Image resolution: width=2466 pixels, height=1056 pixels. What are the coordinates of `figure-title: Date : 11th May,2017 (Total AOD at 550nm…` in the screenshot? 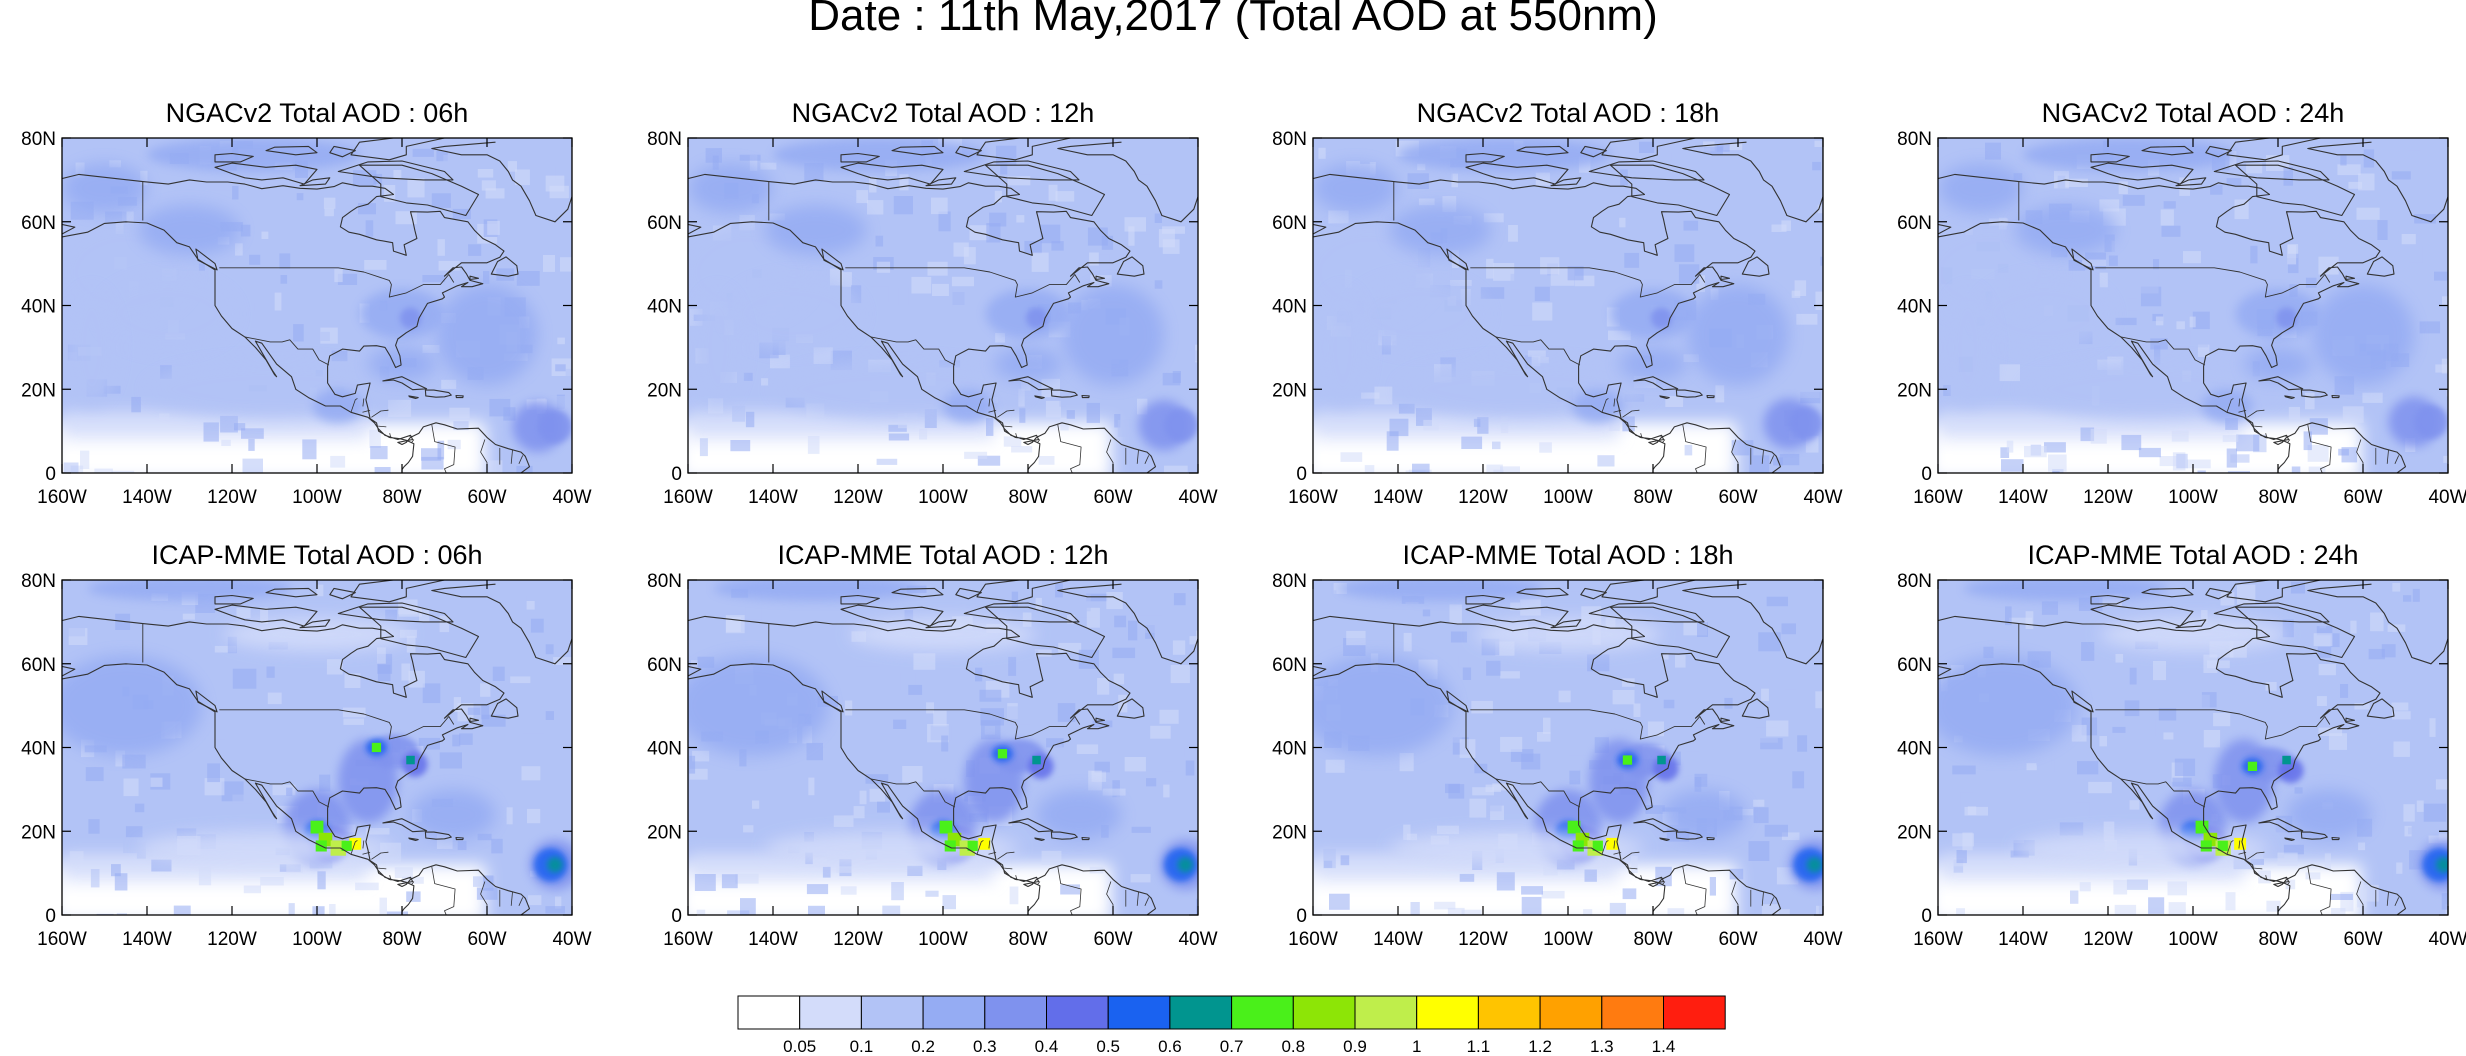 It's located at (1232, 20).